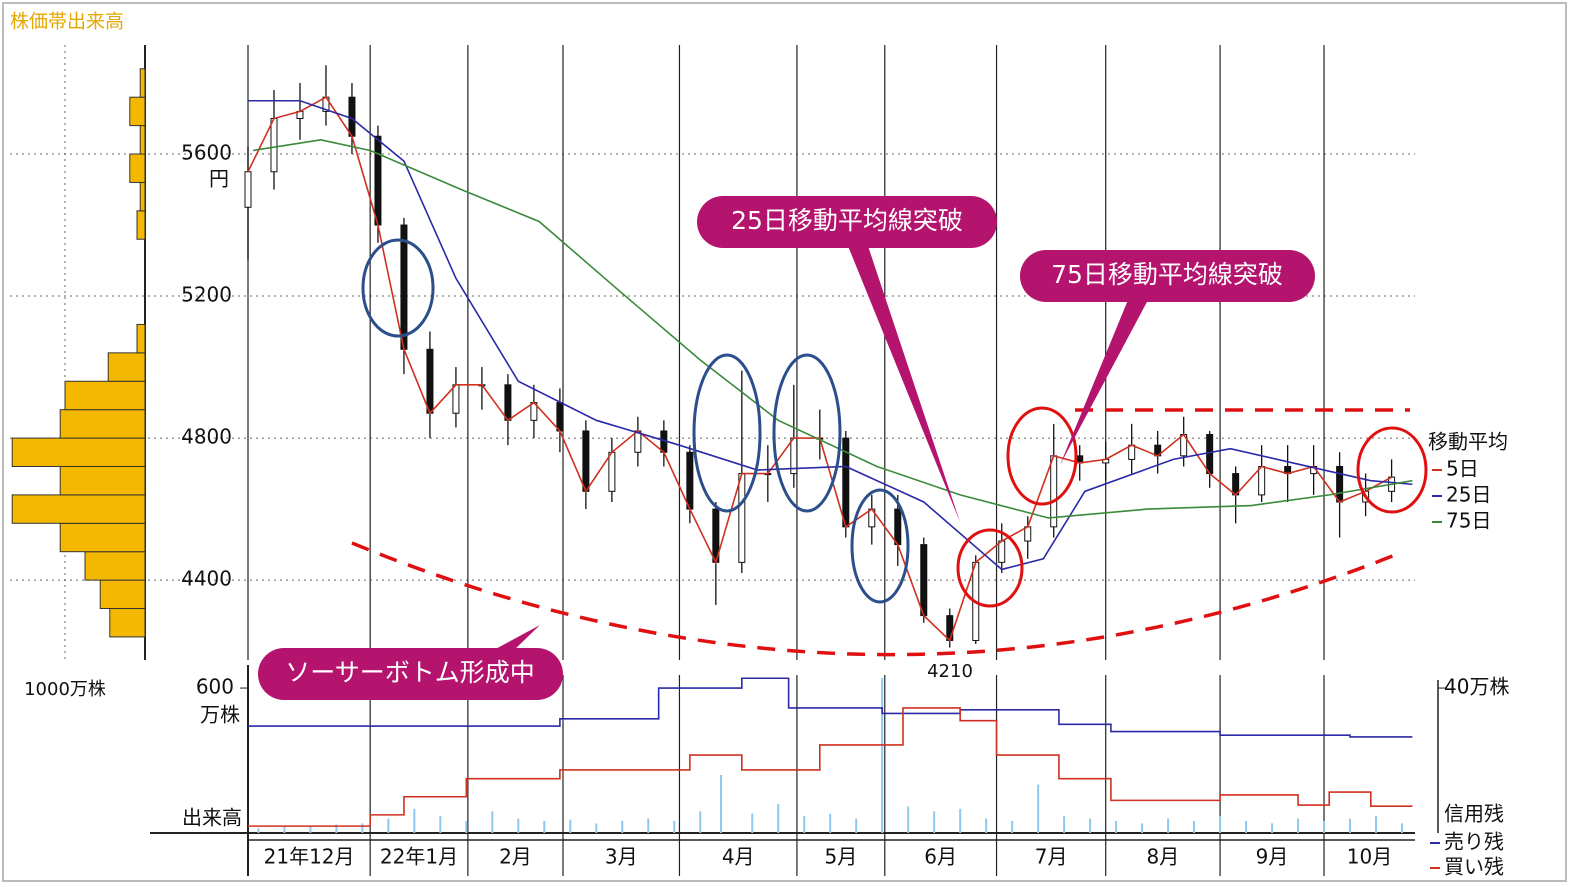 The width and height of the screenshot is (1570, 887). What do you see at coordinates (1476, 687) in the screenshot?
I see `y2-tick-label: 40万株` at bounding box center [1476, 687].